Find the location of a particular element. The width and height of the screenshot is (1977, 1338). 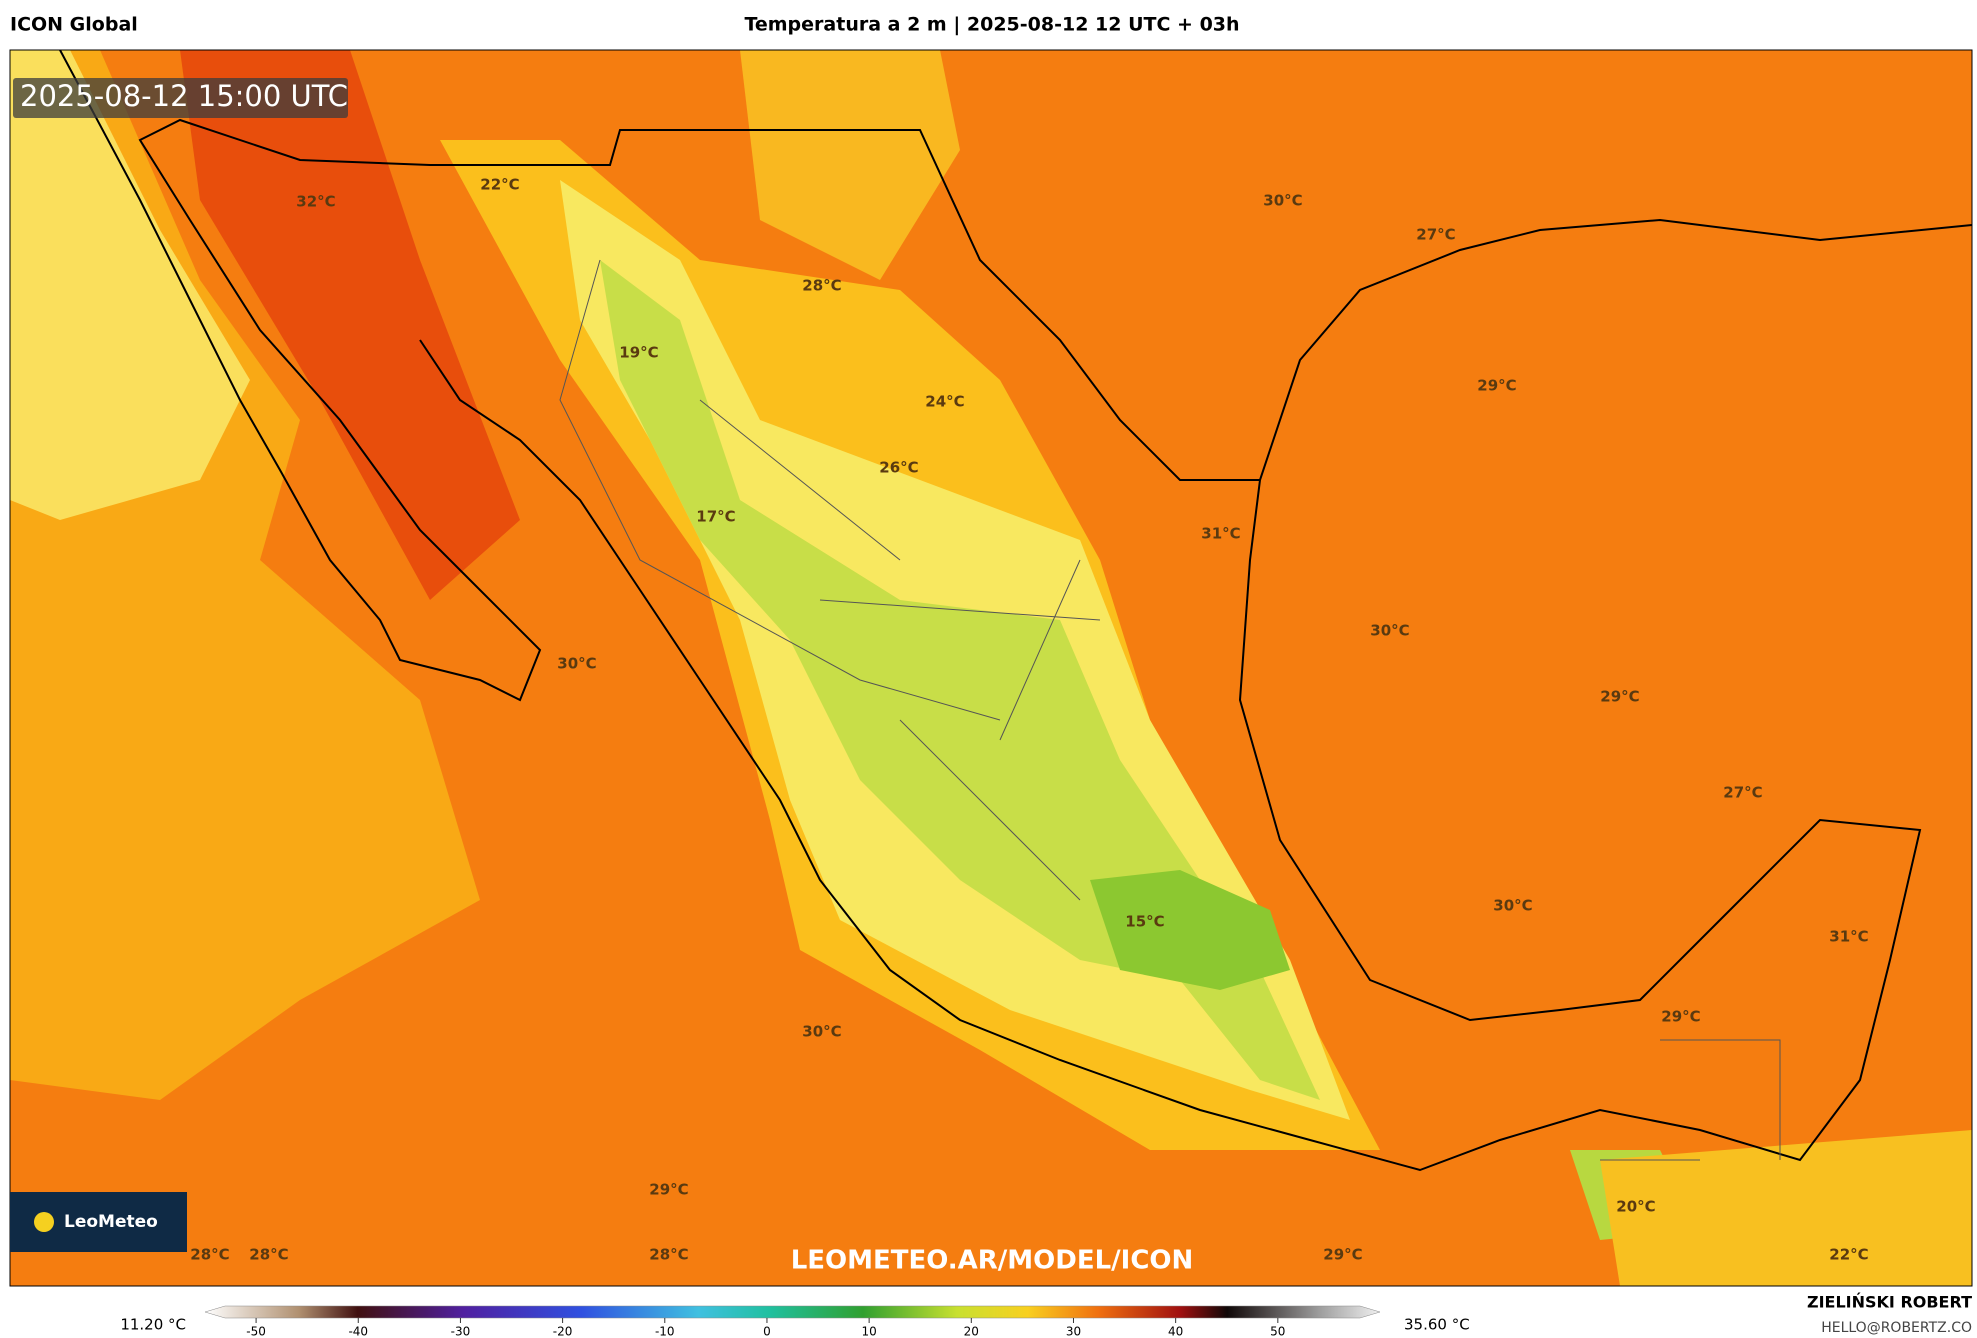

timestamp: 2025-08-12 15:00 UTC is located at coordinates (184, 96).